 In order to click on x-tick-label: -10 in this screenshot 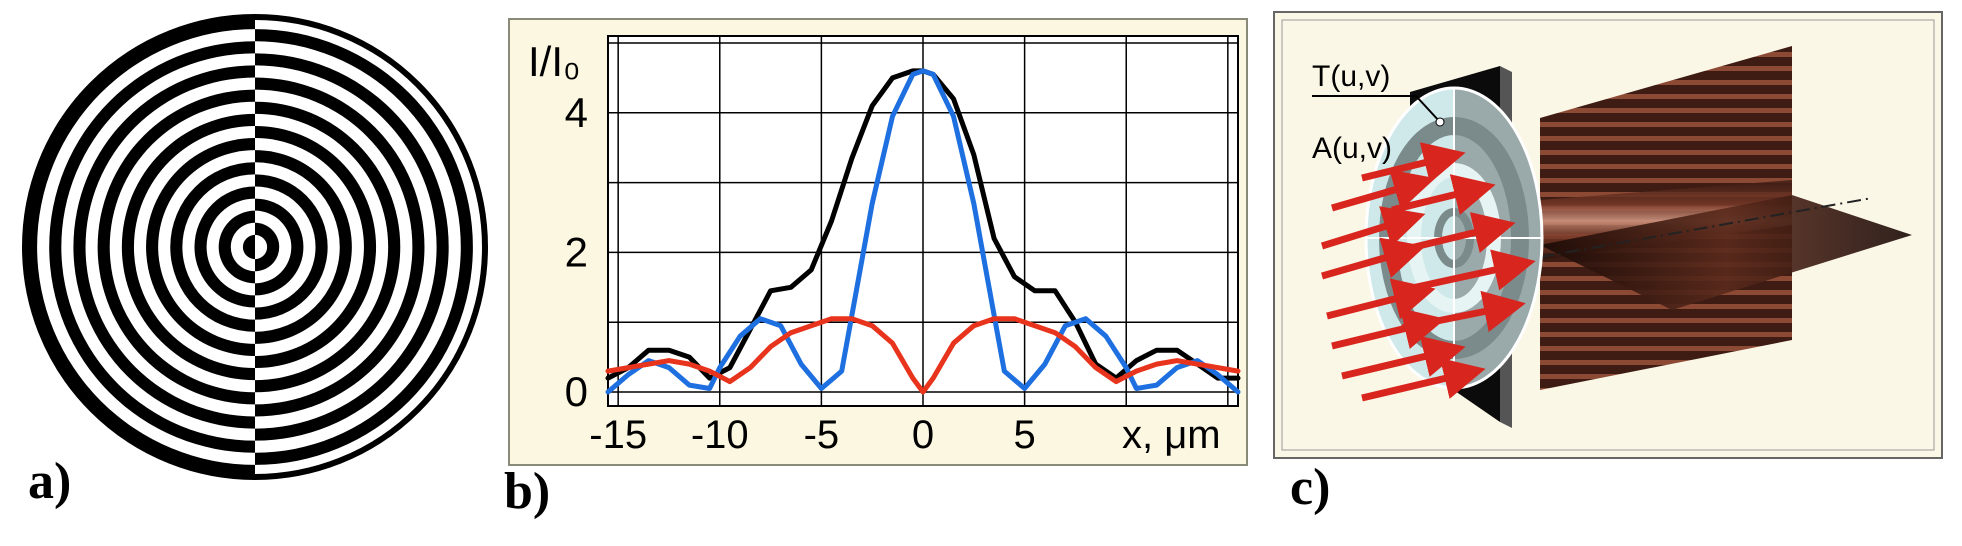, I will do `click(720, 435)`.